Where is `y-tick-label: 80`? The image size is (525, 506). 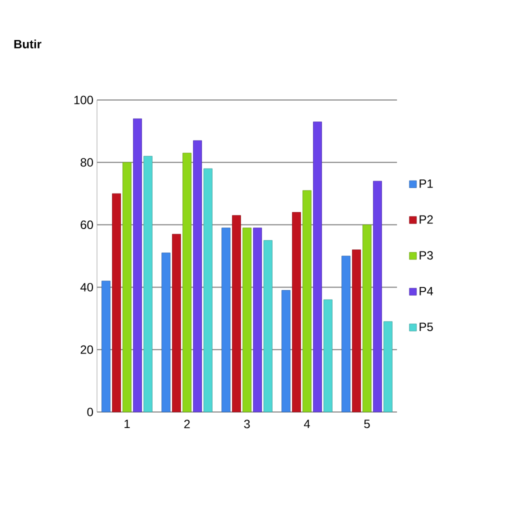 y-tick-label: 80 is located at coordinates (87, 162).